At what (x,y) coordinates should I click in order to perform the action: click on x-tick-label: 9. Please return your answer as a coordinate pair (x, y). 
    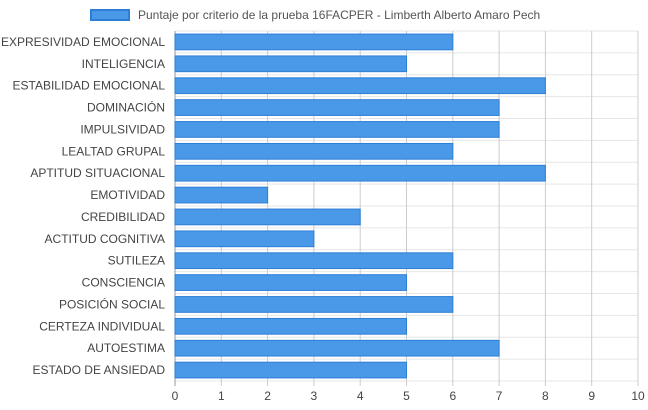
    Looking at the image, I should click on (591, 396).